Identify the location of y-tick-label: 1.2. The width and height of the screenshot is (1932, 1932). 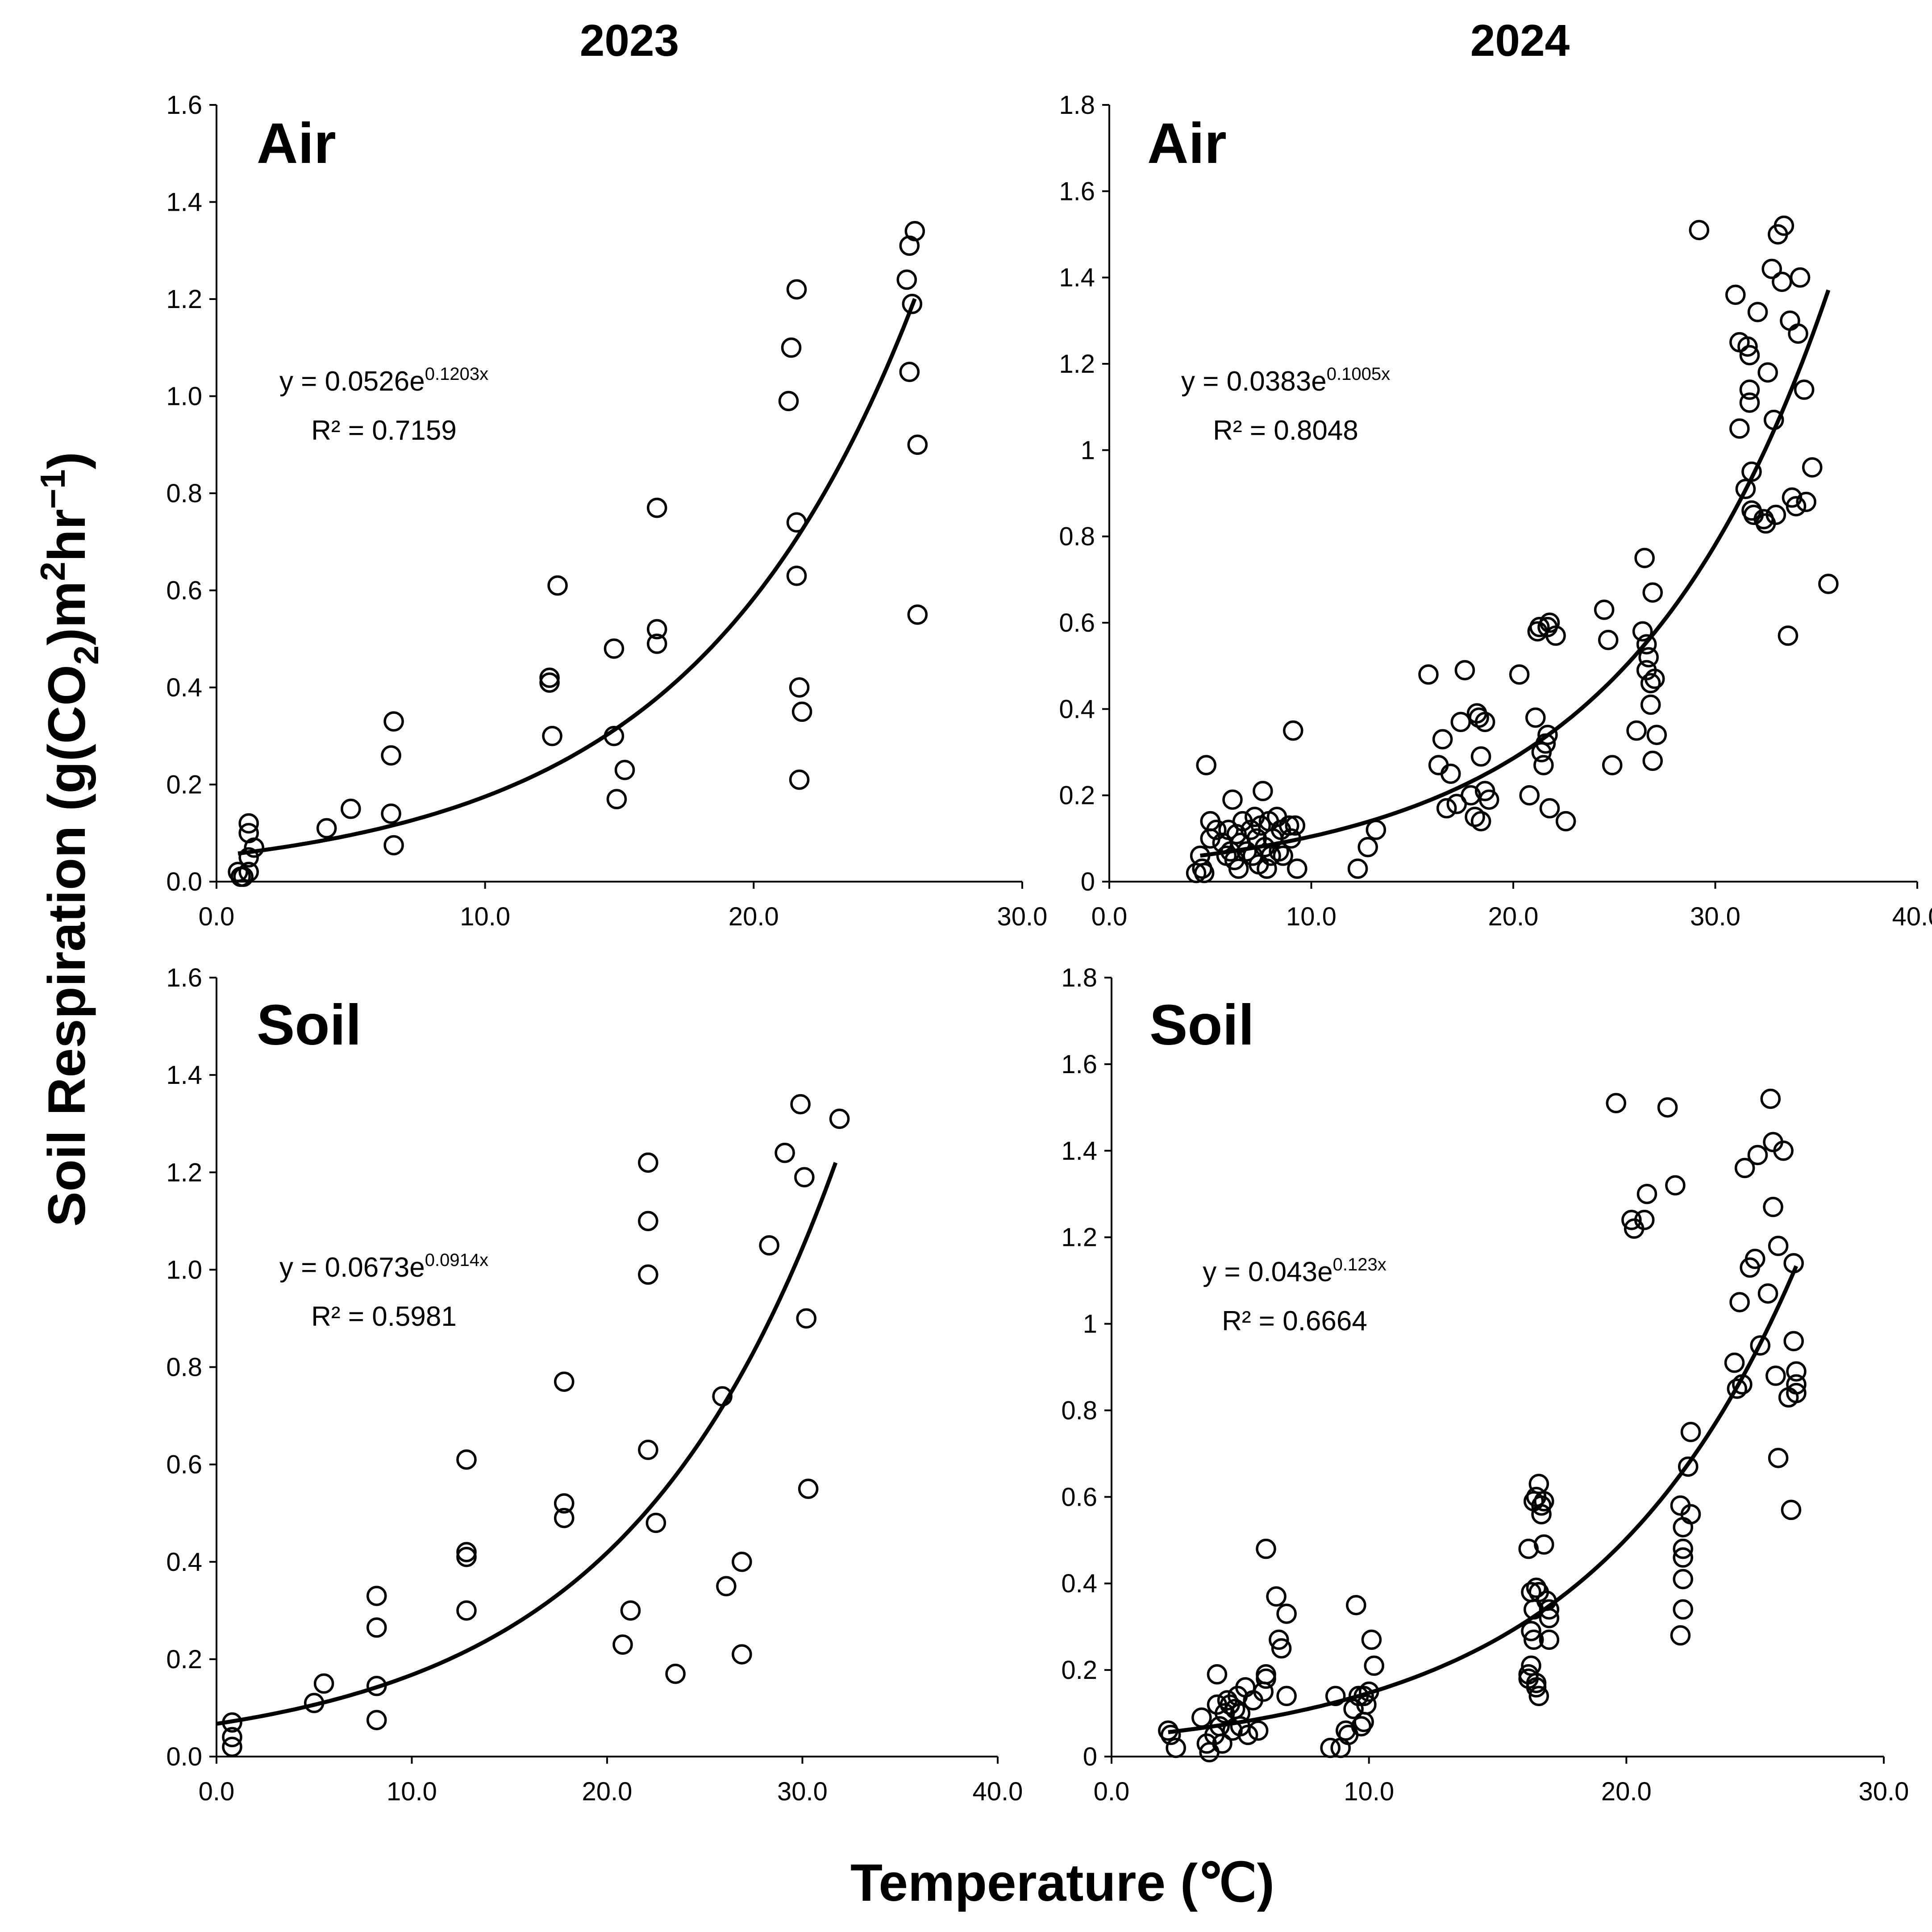
(184, 299).